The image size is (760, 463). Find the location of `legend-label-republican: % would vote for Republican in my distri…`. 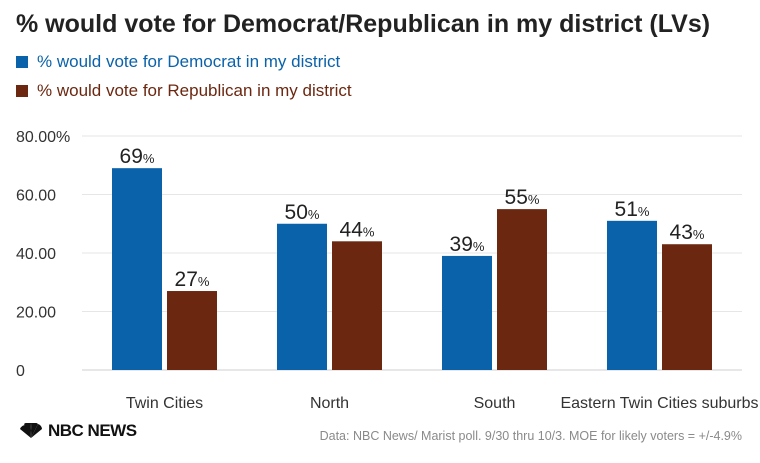

legend-label-republican: % would vote for Republican in my distri… is located at coordinates (194, 90).